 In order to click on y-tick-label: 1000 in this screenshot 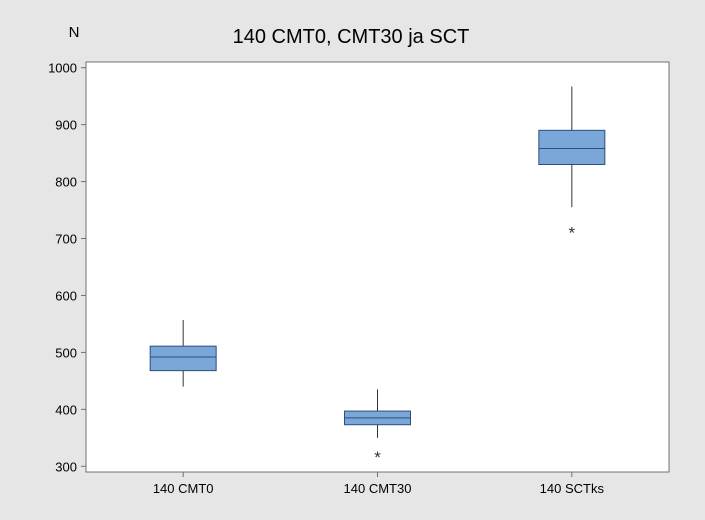, I will do `click(62, 68)`.